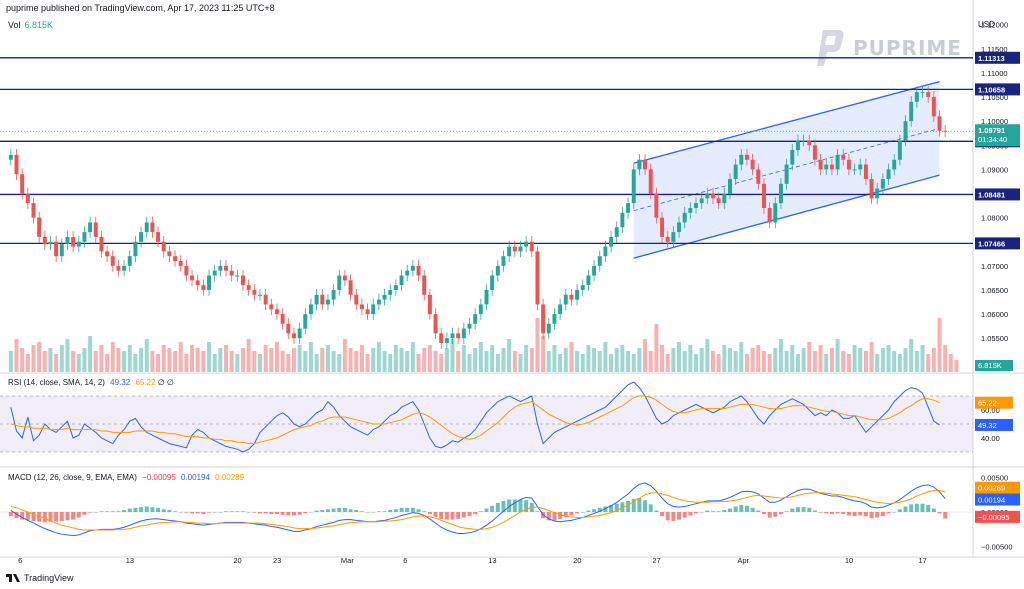 This screenshot has height=589, width=1024. I want to click on brand-mark-icon, so click(830, 48).